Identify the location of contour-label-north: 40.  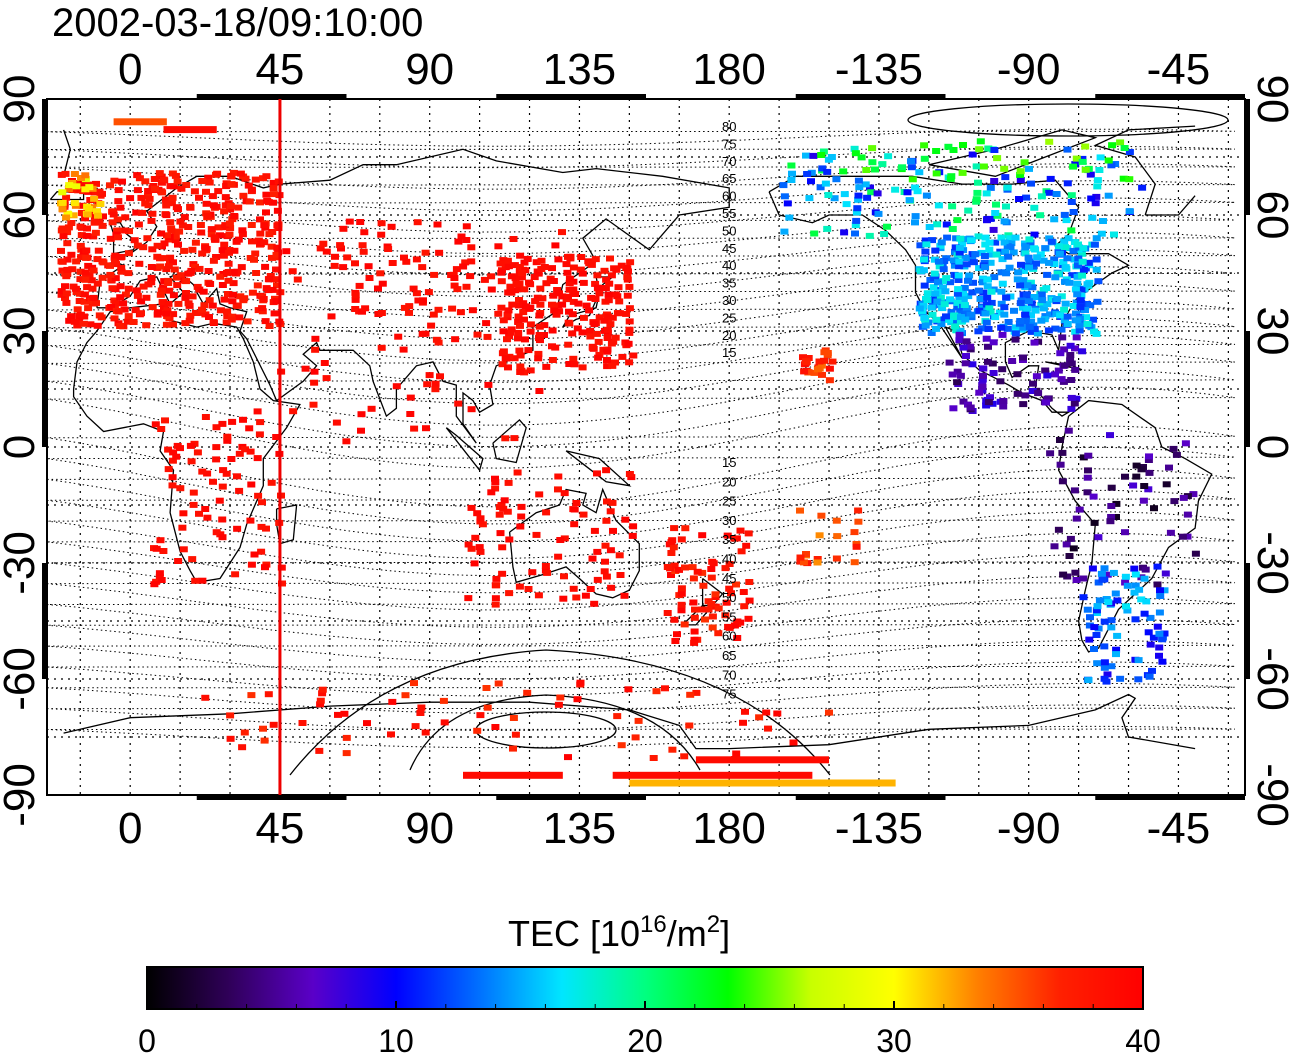
(729, 265).